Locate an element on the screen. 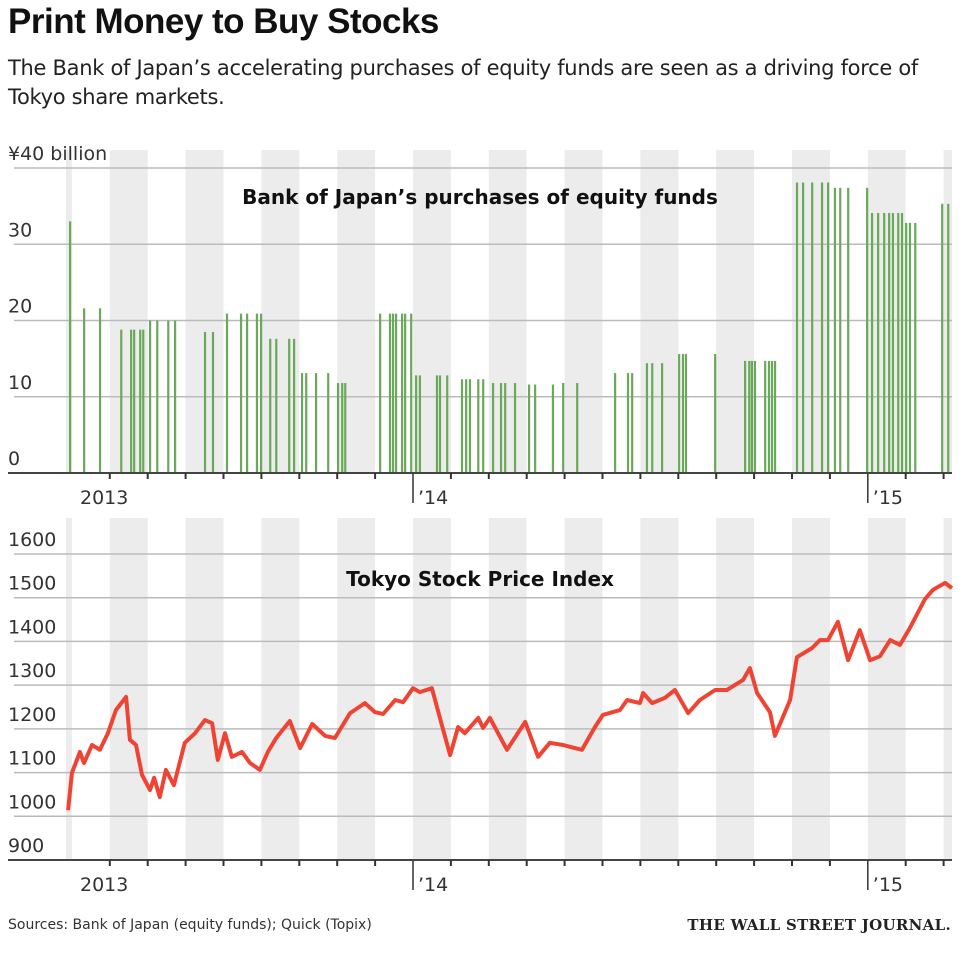 The image size is (967, 960). y-tick-label: 1100 is located at coordinates (32, 759).